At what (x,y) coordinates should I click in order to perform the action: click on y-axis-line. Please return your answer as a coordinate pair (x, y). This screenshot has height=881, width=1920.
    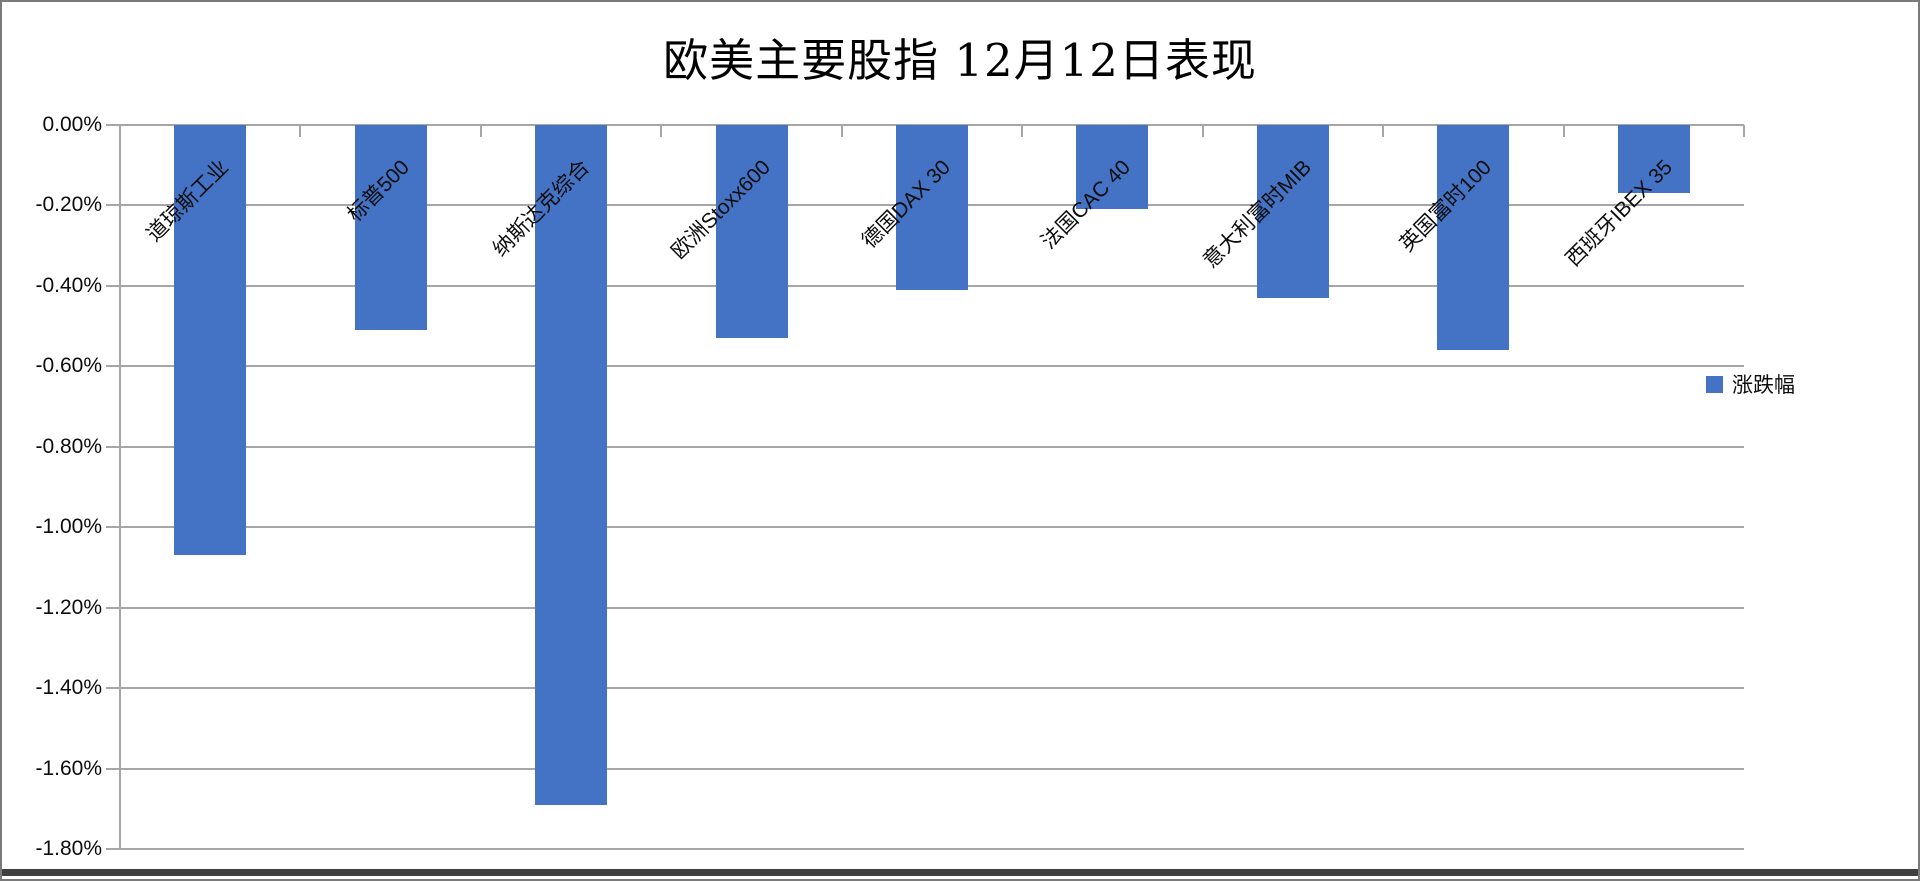
    Looking at the image, I should click on (120, 487).